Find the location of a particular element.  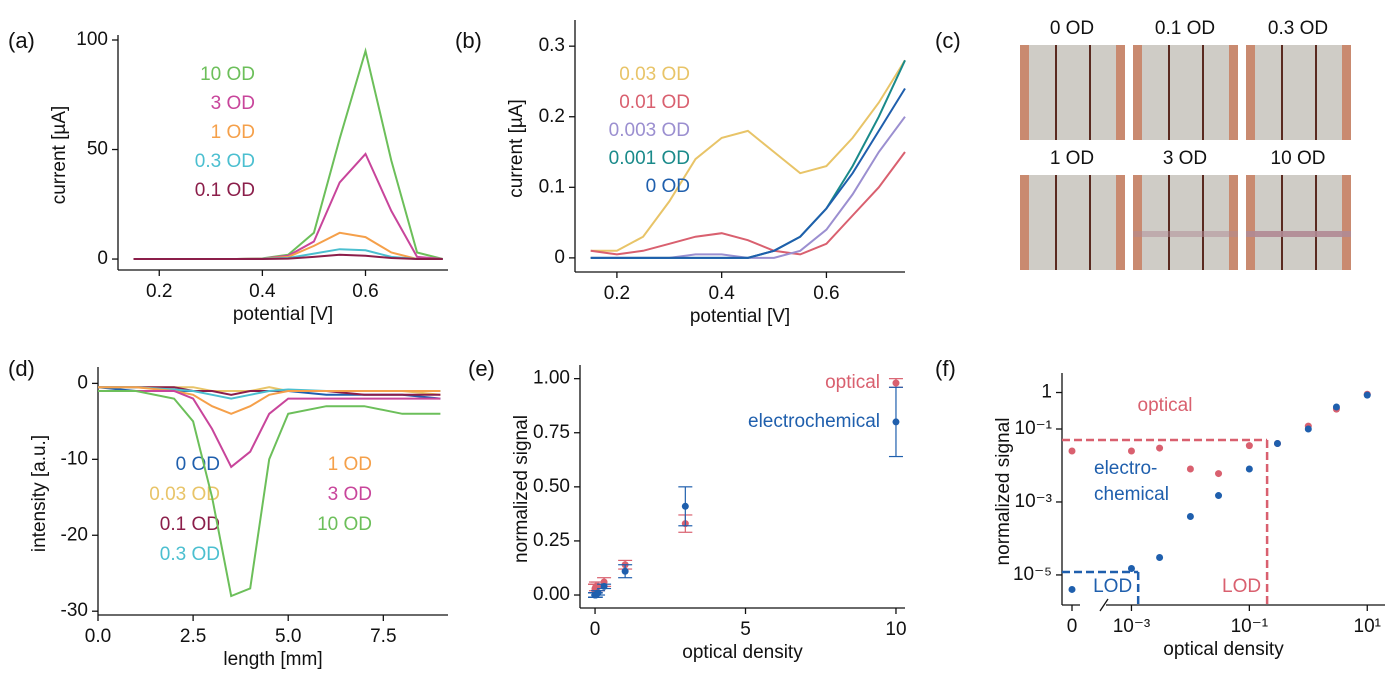

y-tick-label: 0.75 is located at coordinates (551, 432).